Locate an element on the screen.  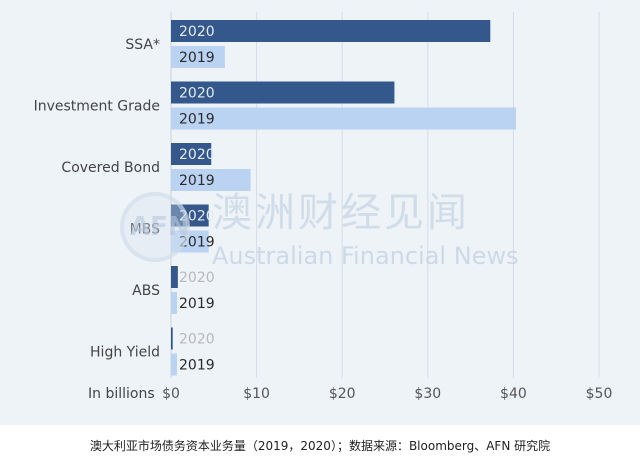
category-label: Covered Bond is located at coordinates (110, 168).